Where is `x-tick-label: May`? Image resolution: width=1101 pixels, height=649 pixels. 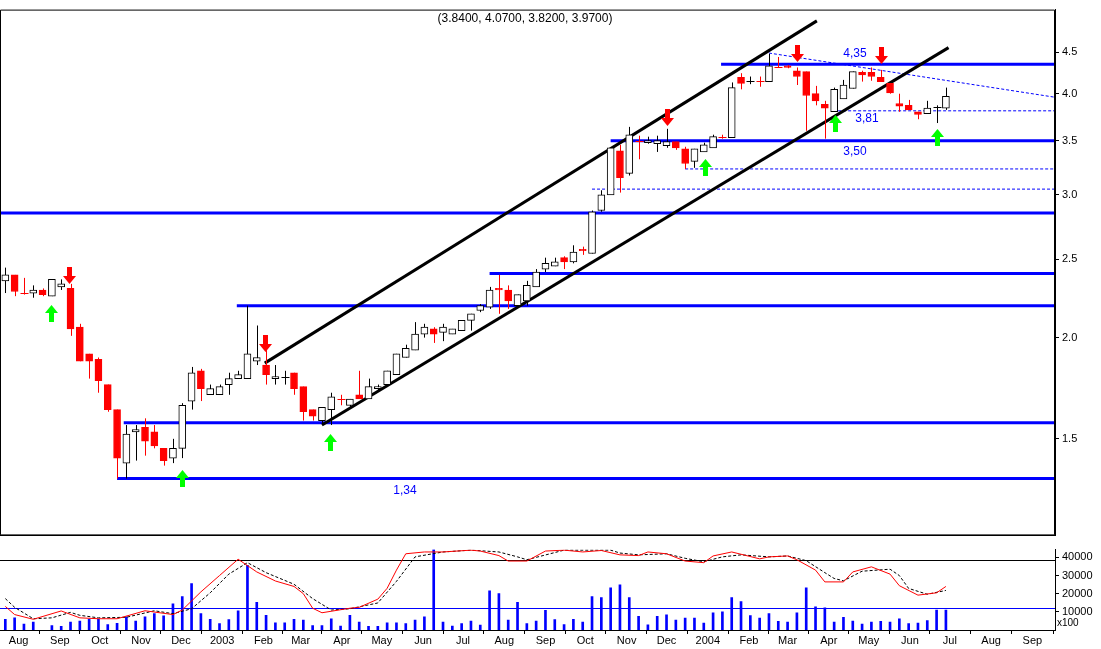
x-tick-label: May is located at coordinates (382, 639).